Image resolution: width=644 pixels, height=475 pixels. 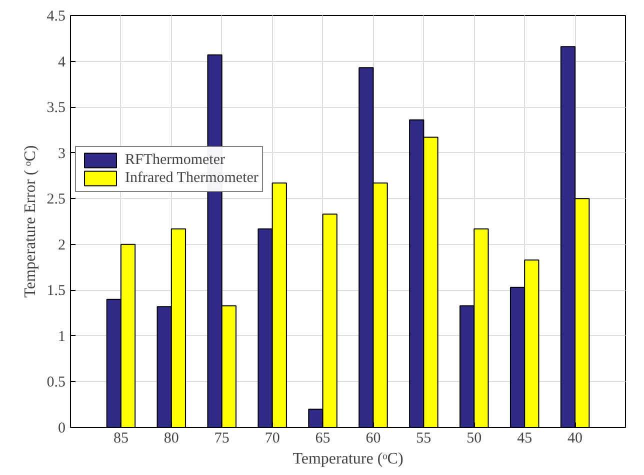 I want to click on y-tick-label: 0.5, so click(x=56, y=382).